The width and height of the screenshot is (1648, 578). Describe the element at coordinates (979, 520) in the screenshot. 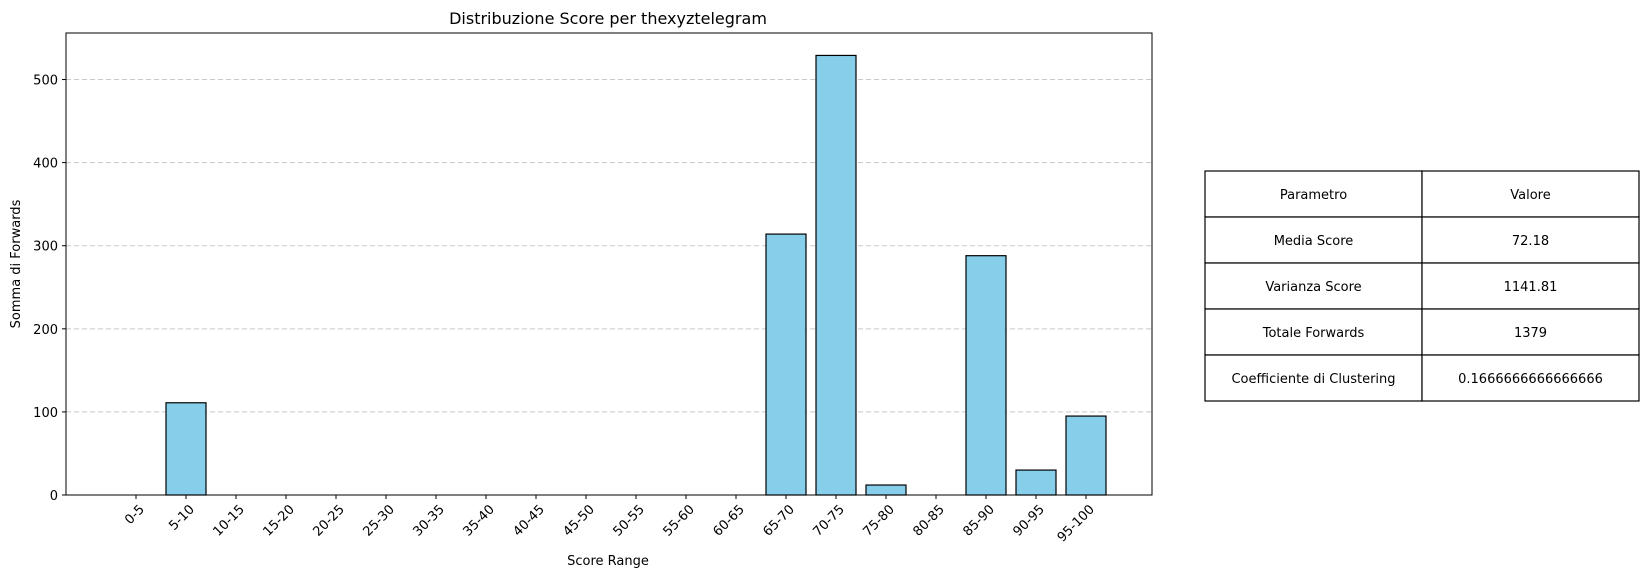

I see `x-tick-label: 85-90` at that location.